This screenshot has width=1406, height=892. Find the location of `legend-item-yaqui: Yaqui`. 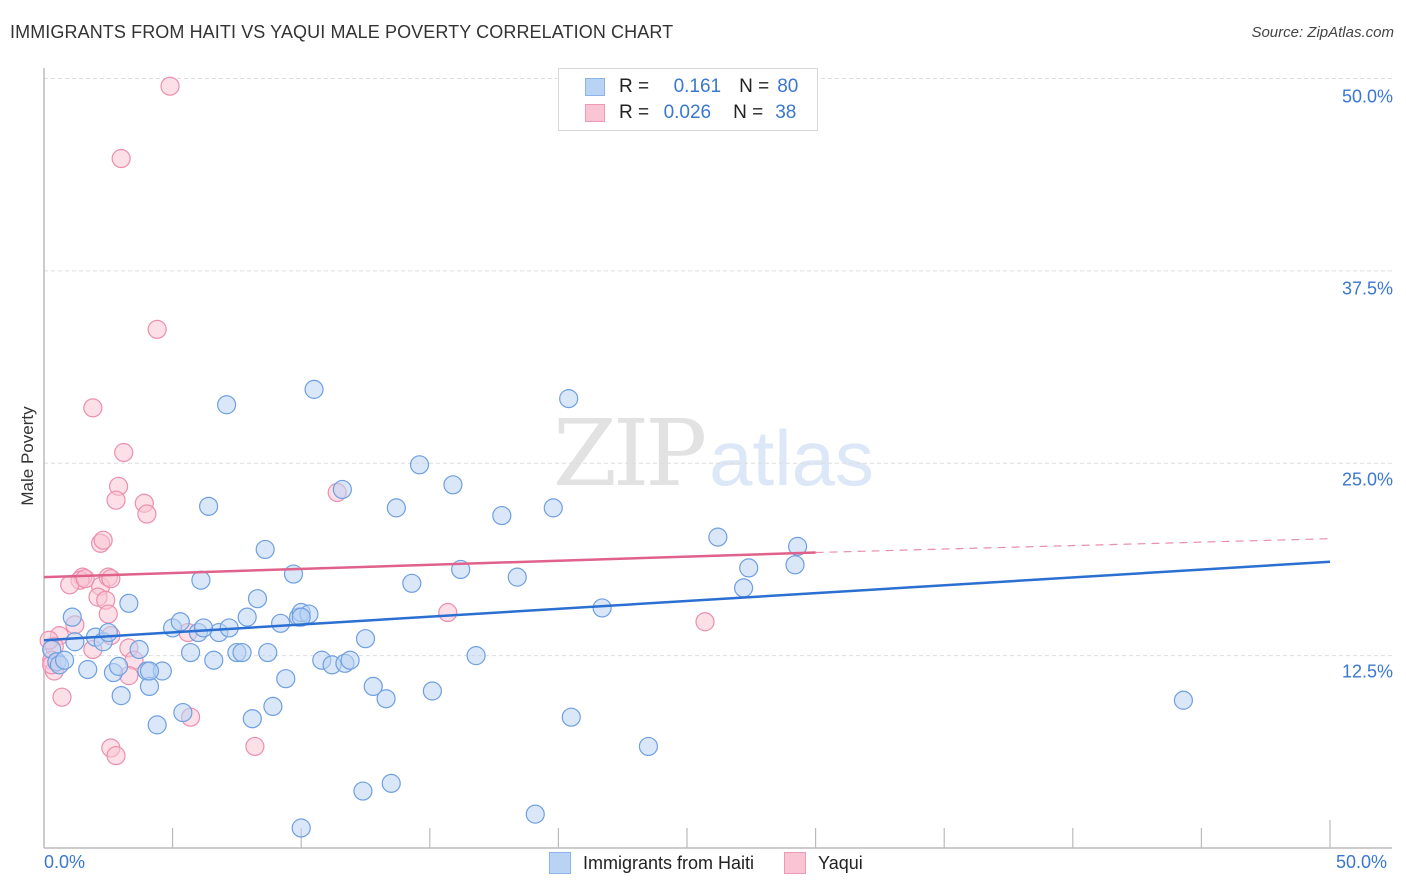

legend-item-yaqui: Yaqui is located at coordinates (823, 863).